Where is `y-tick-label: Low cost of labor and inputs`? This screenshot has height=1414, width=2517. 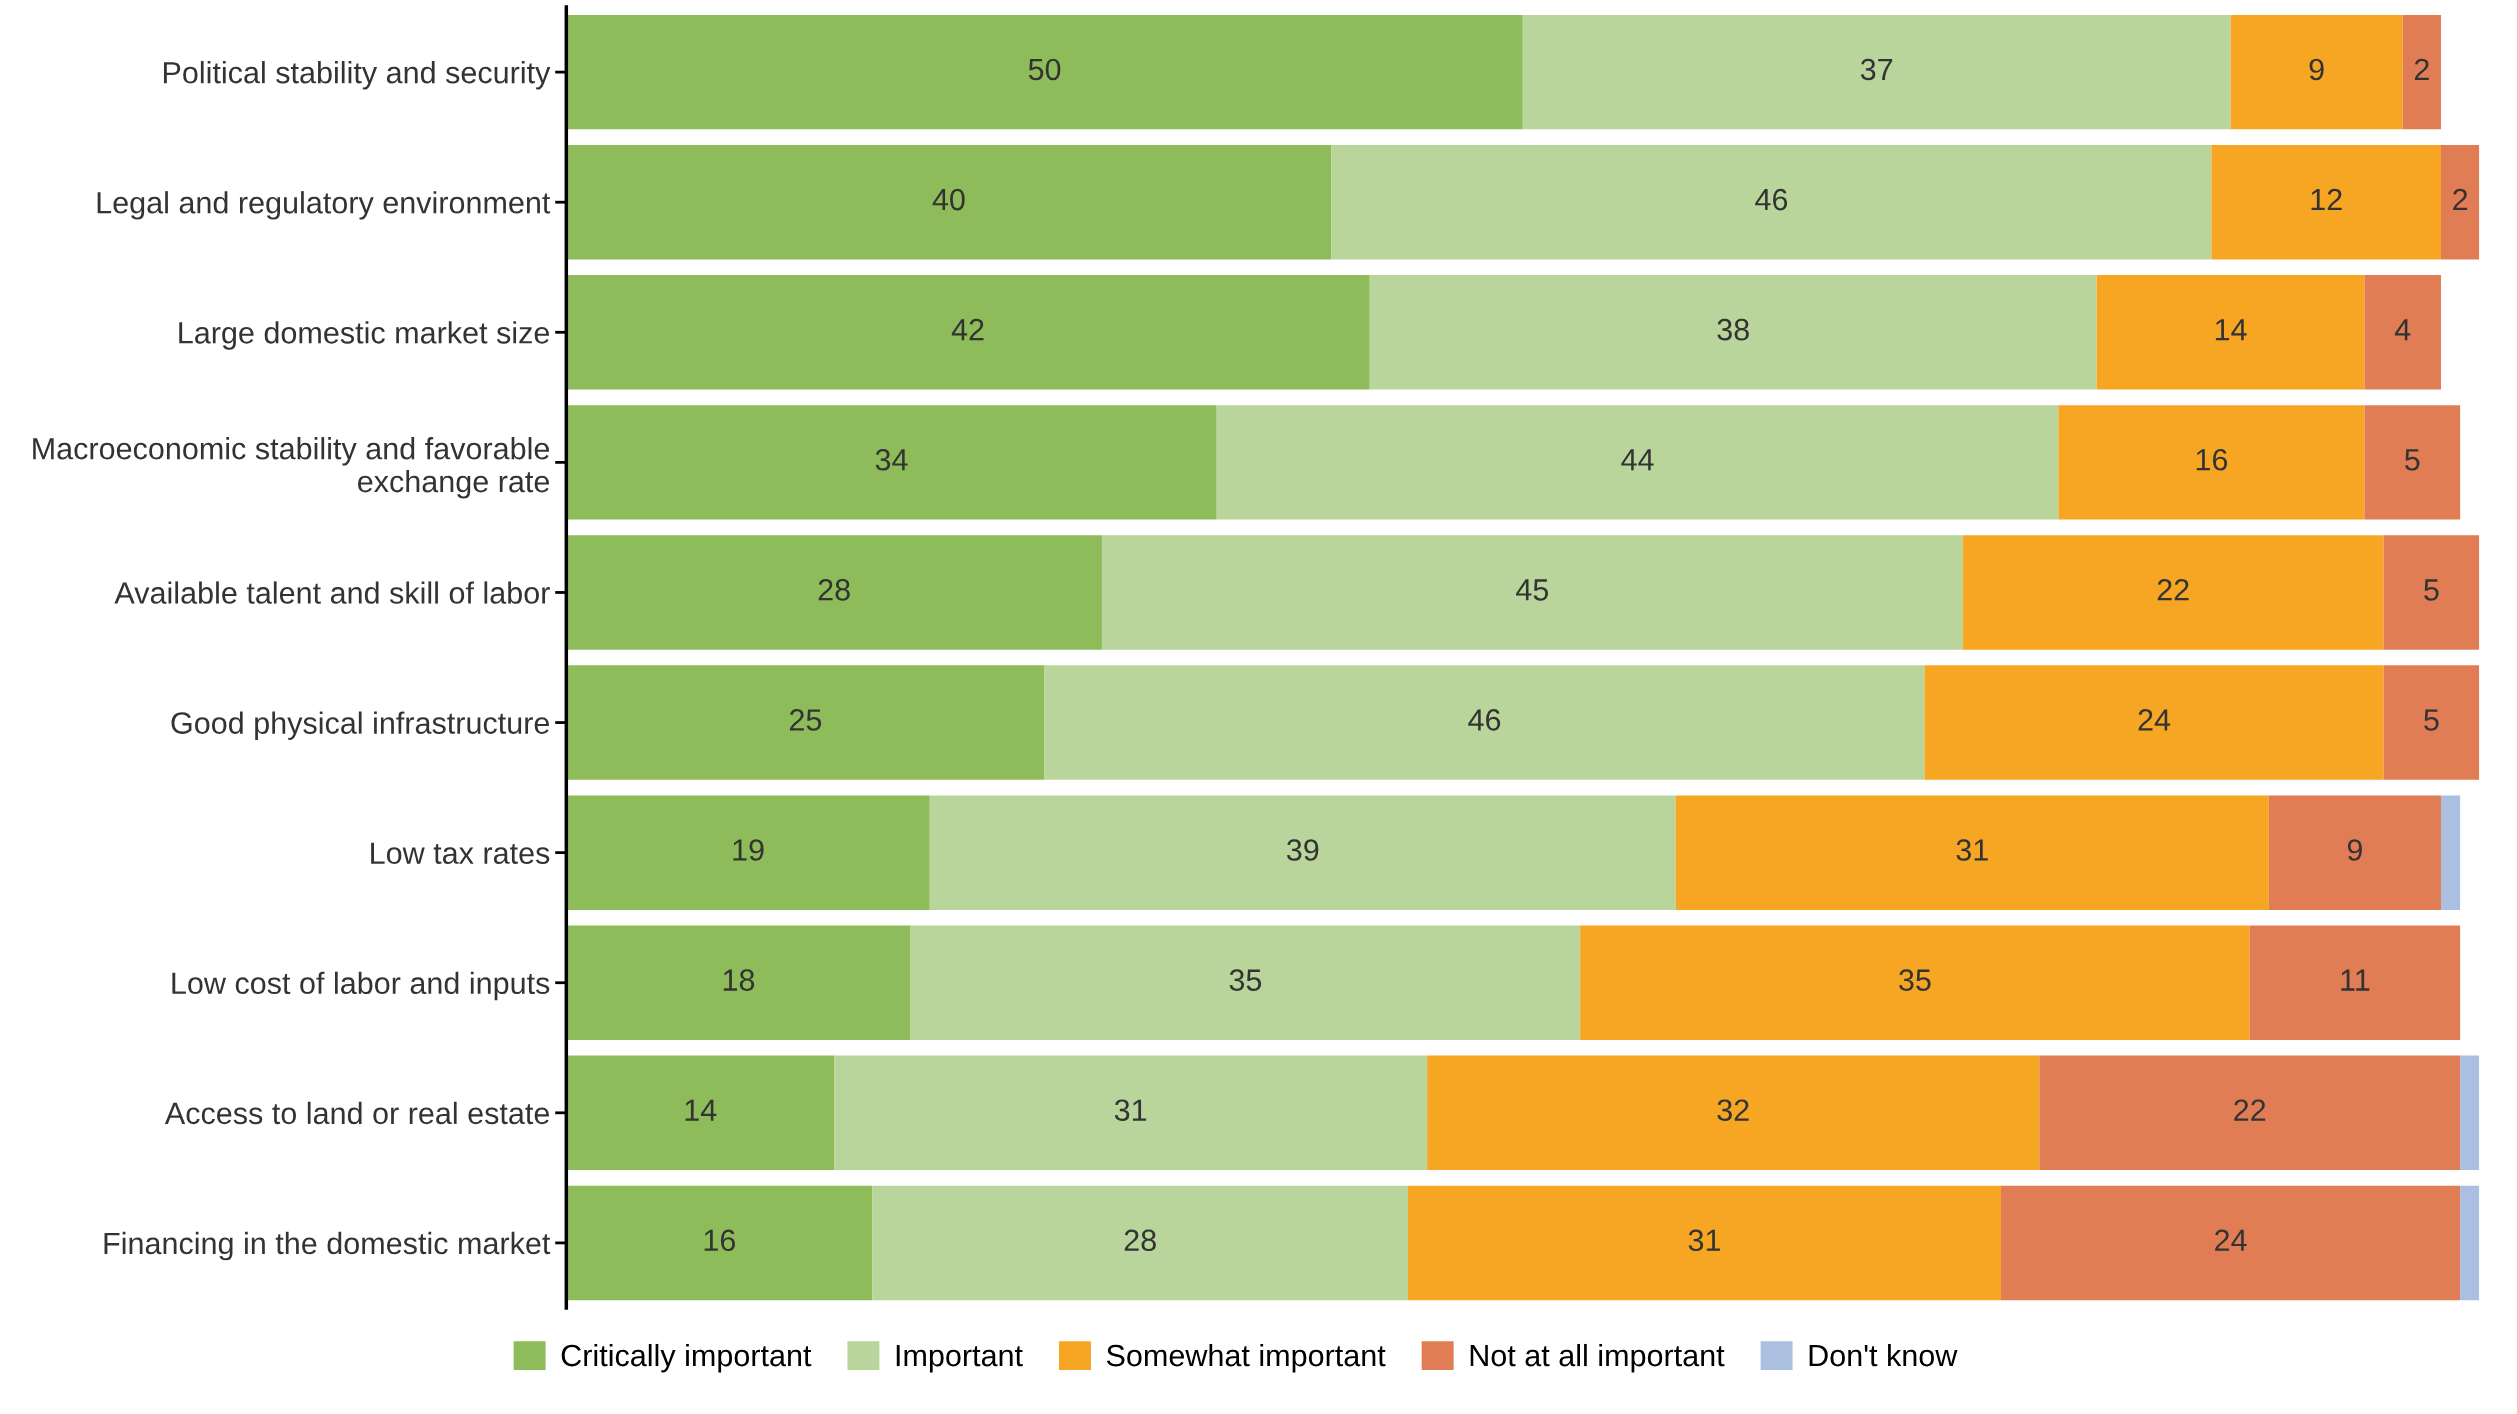 y-tick-label: Low cost of labor and inputs is located at coordinates (361, 986).